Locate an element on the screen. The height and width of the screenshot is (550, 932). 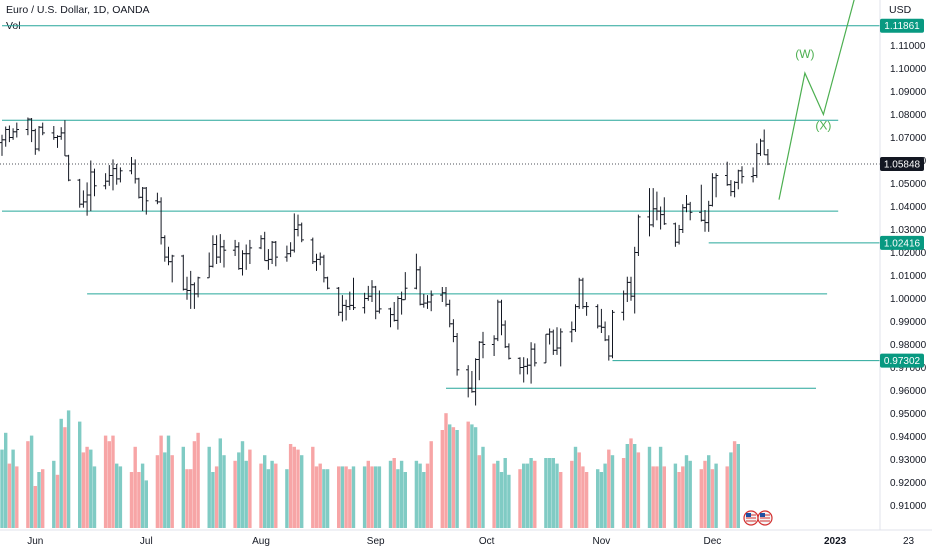
price-tick-label: 1.03000 is located at coordinates (908, 230).